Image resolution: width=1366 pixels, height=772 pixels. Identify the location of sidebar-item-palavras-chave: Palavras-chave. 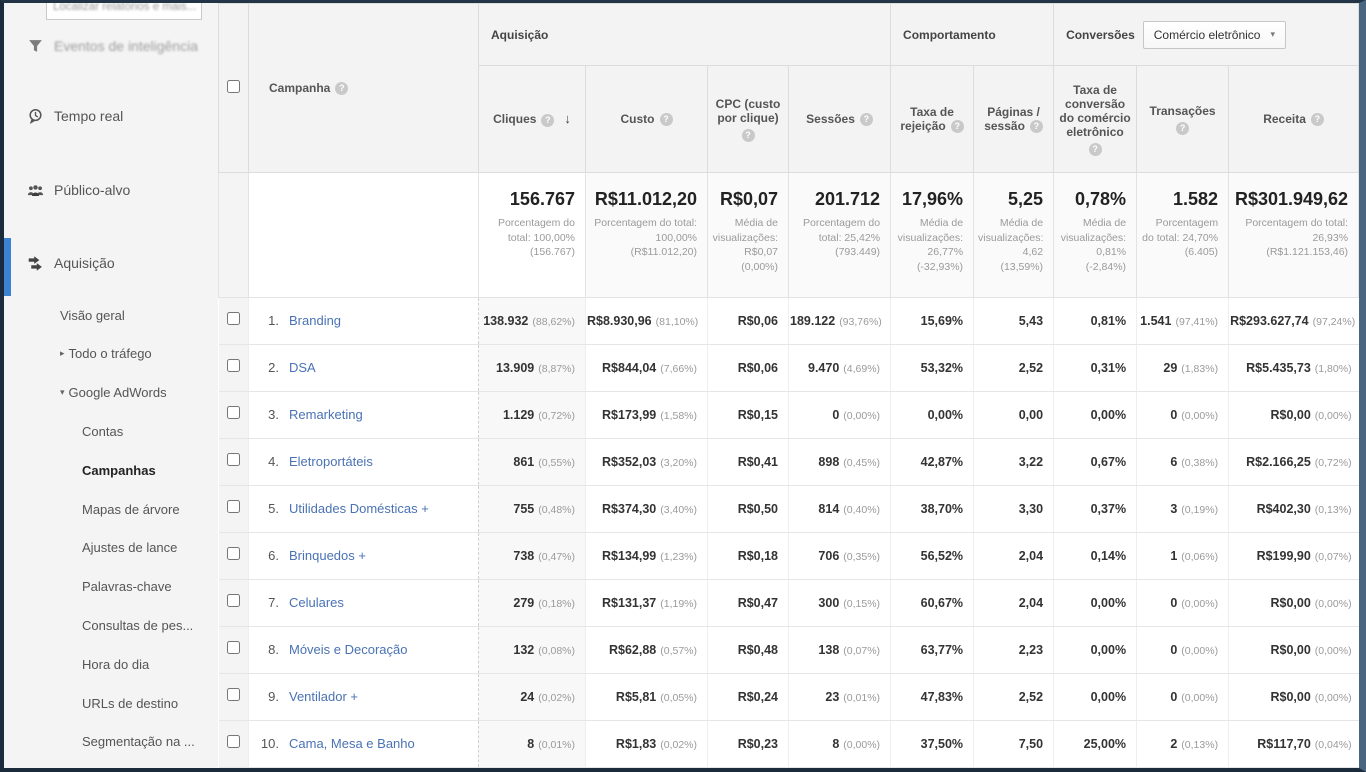
(127, 587).